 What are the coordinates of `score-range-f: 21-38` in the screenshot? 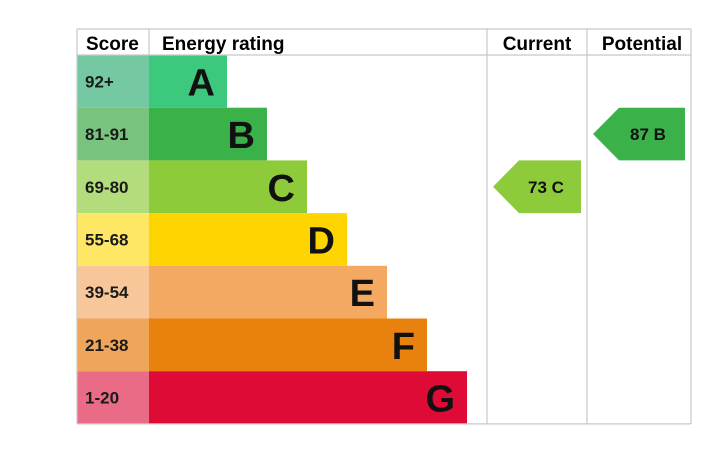 It's located at (106, 345).